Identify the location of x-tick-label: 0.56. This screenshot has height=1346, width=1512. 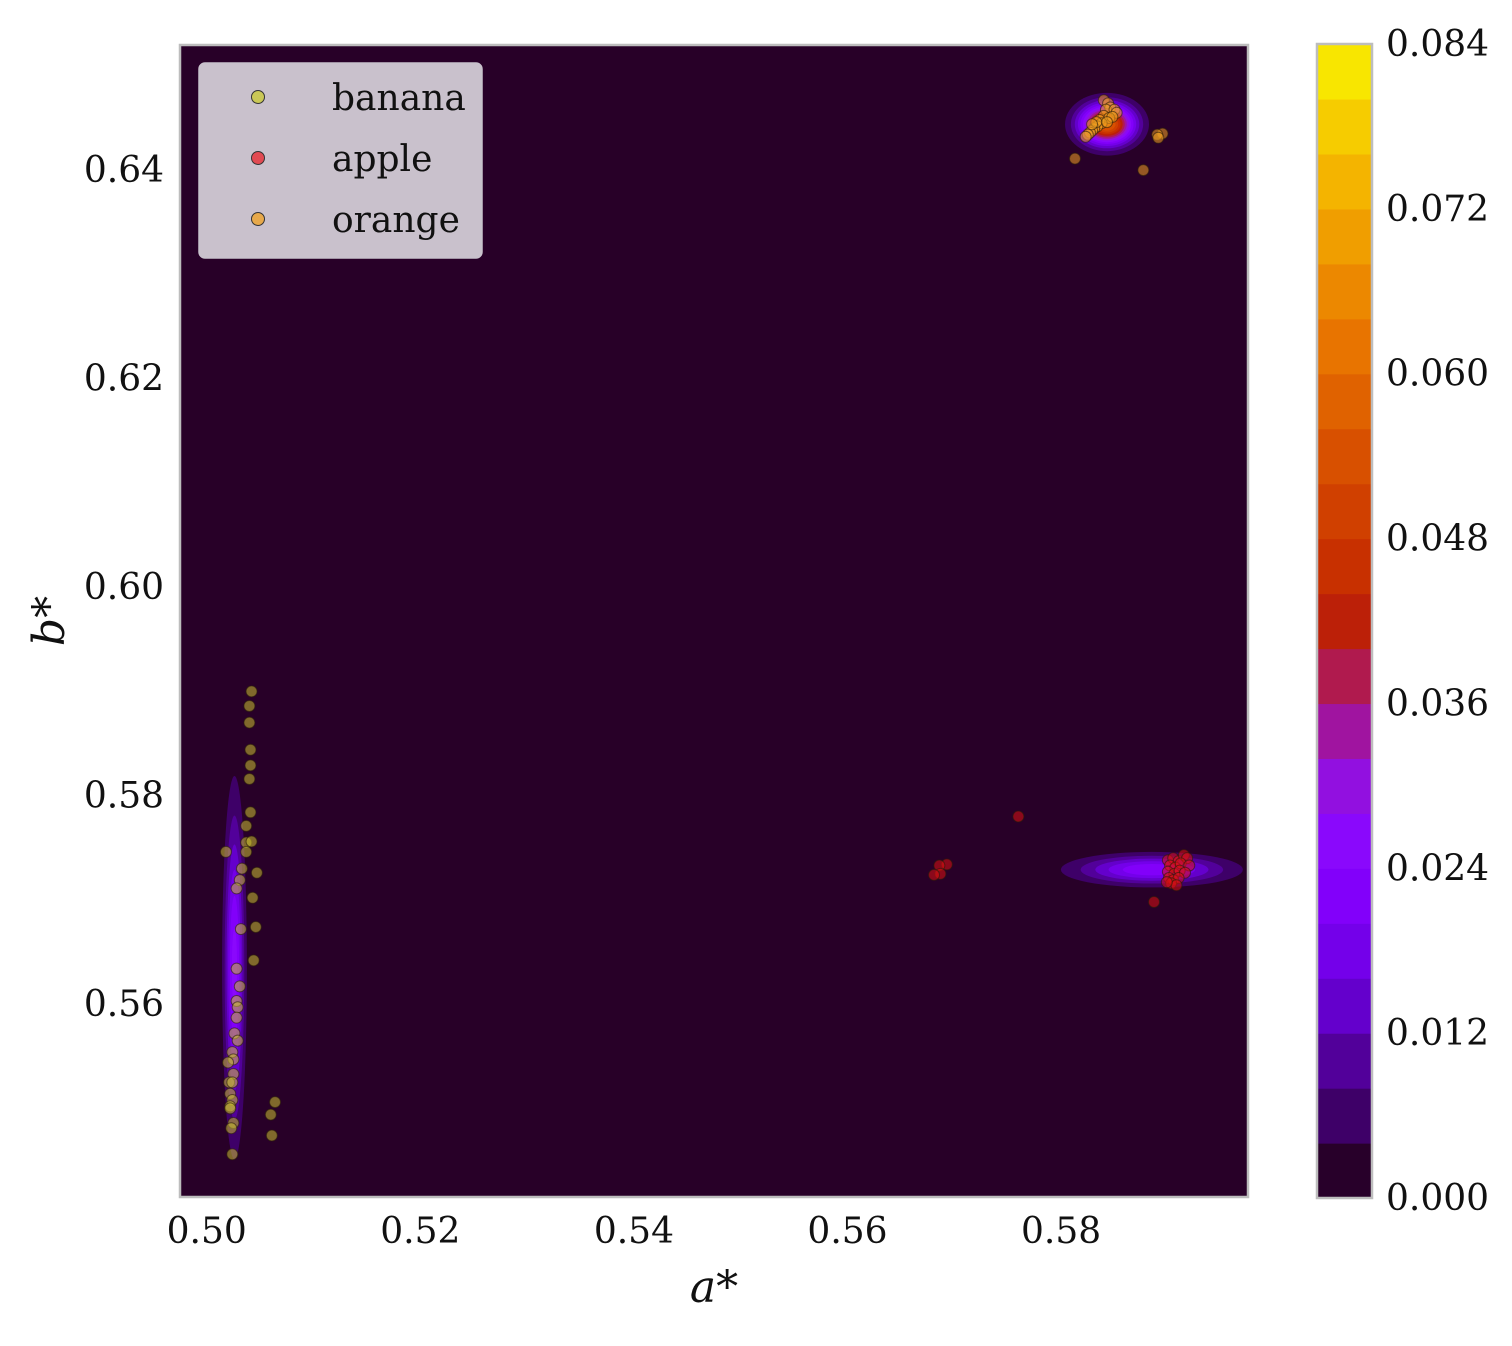
(847, 1231).